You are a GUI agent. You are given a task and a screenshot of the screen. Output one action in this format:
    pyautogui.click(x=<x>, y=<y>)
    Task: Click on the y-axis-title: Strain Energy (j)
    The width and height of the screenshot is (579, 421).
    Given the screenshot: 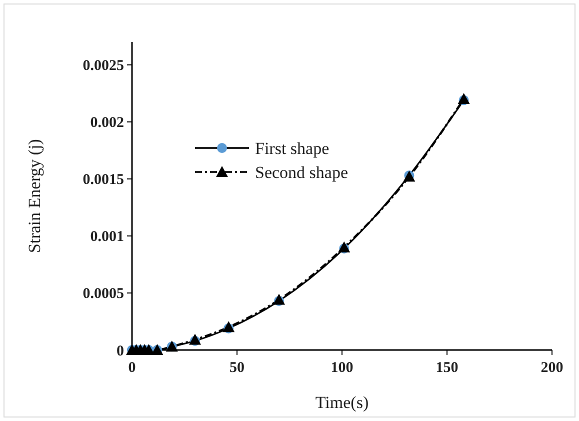 What is the action you would take?
    pyautogui.click(x=34, y=196)
    